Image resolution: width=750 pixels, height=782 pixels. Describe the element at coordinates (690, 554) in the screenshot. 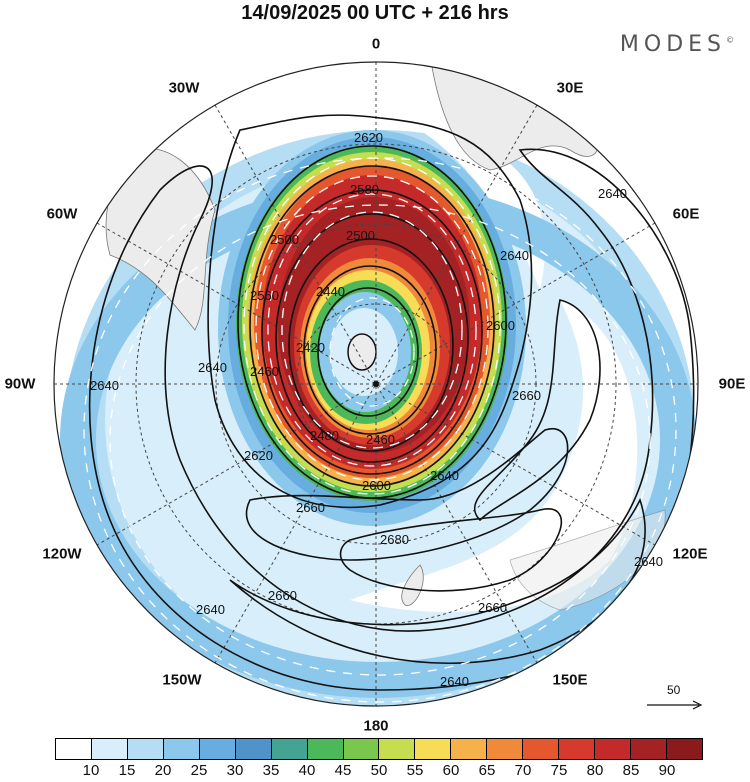

I see `lon-label-120e: 120E` at that location.